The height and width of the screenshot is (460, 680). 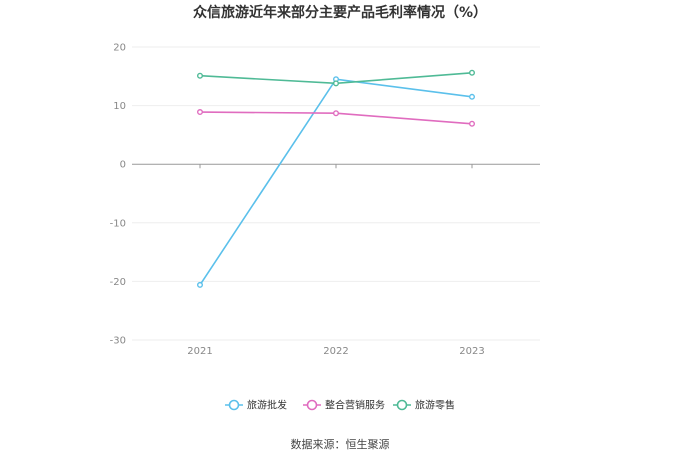 I want to click on chart-title: 众信旅游近年来部分主要产品毛利率情况（%）, so click(x=340, y=13).